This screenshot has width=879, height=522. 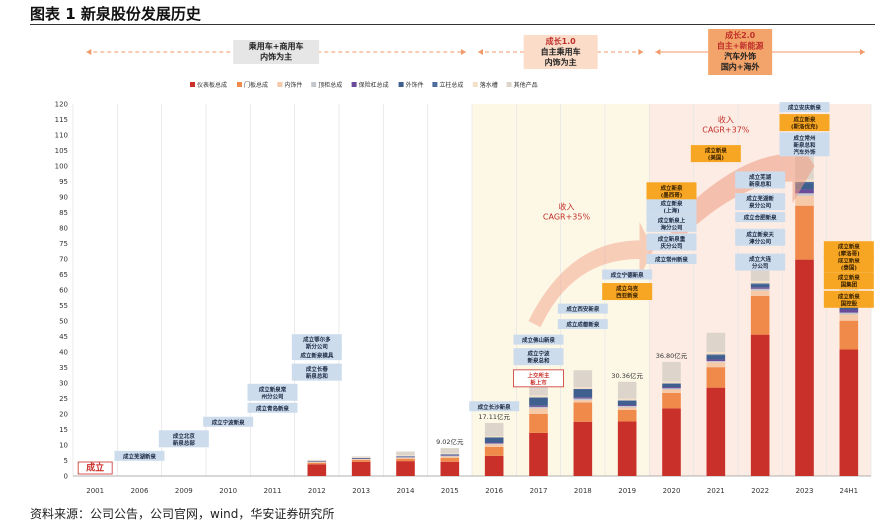 I want to click on y-tick-label: 65, so click(x=63, y=275).